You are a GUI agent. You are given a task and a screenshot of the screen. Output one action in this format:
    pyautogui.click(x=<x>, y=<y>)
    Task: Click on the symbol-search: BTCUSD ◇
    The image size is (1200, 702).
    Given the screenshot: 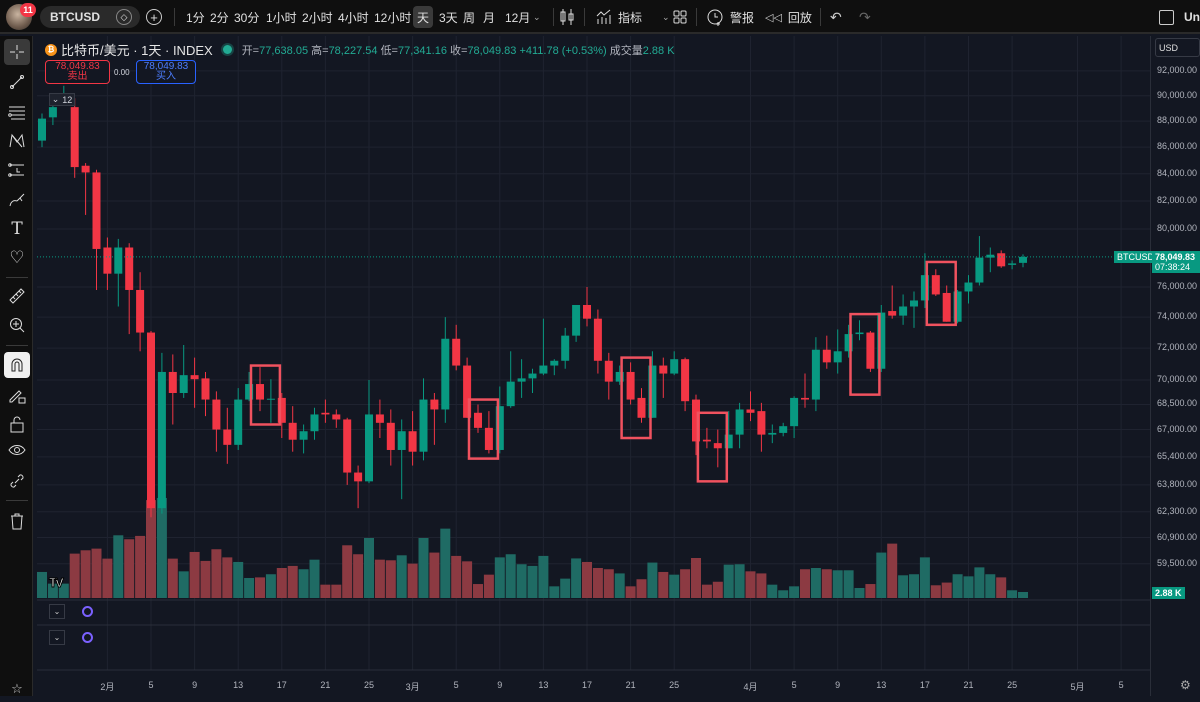 What is the action you would take?
    pyautogui.click(x=90, y=17)
    